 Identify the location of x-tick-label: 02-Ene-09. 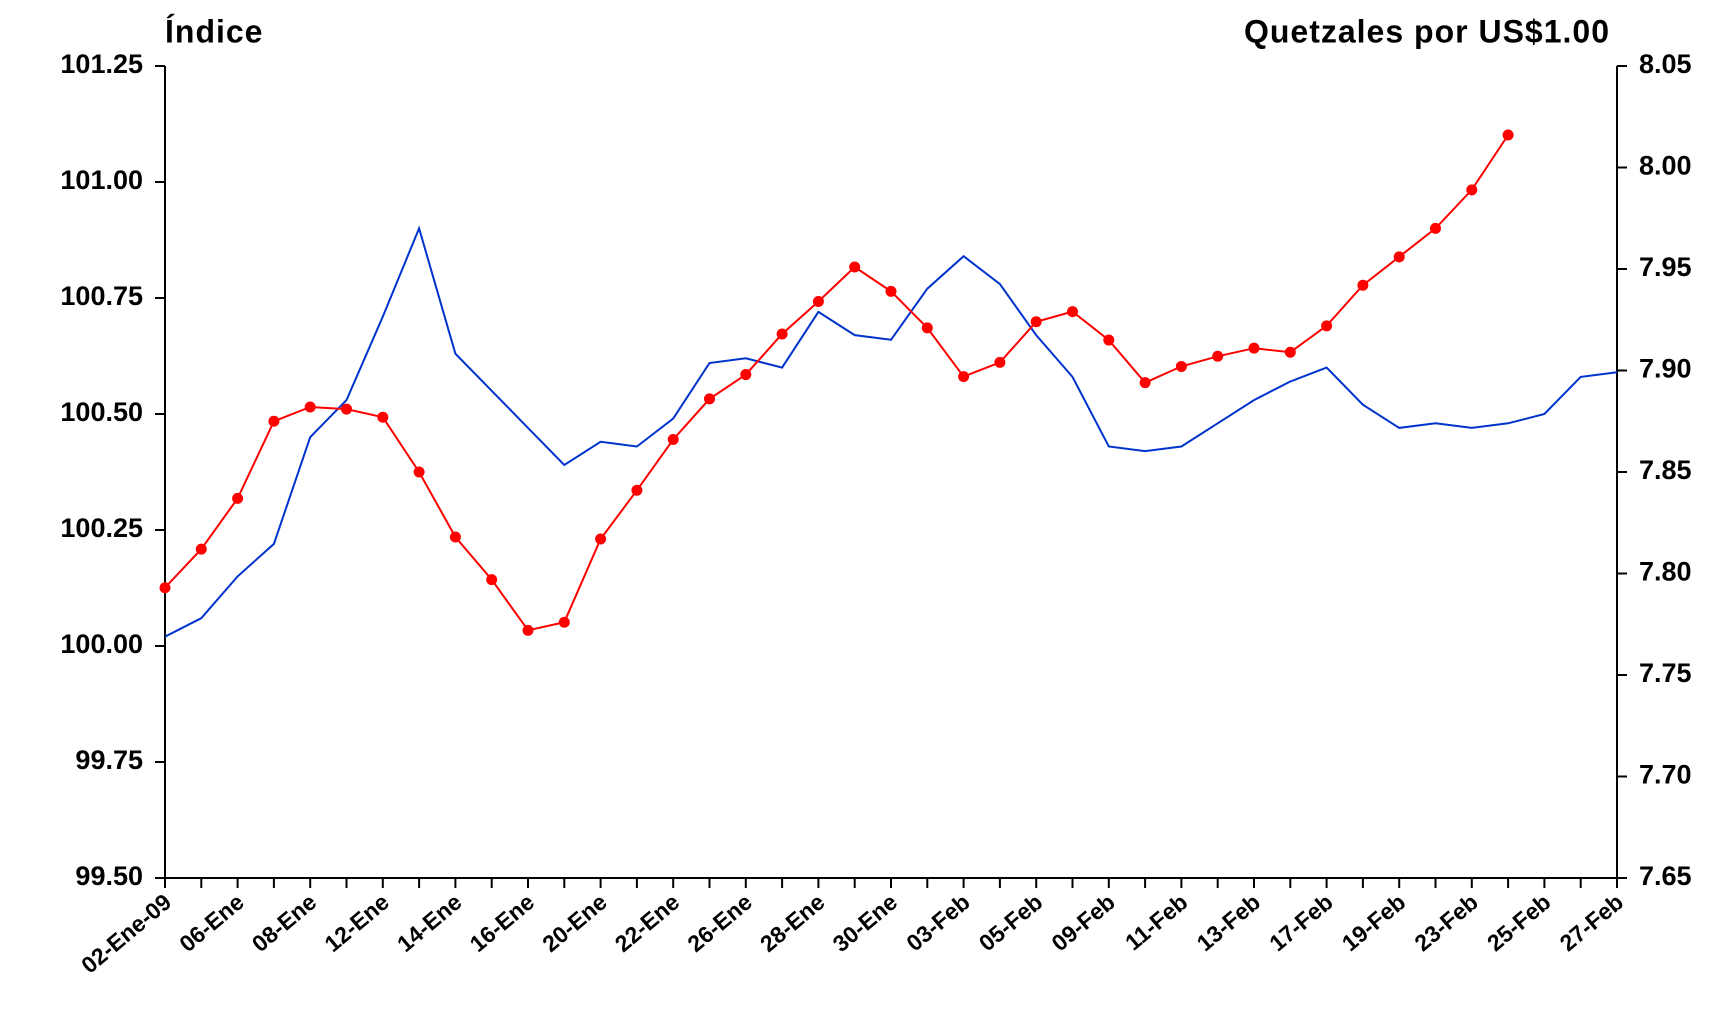
(126, 934).